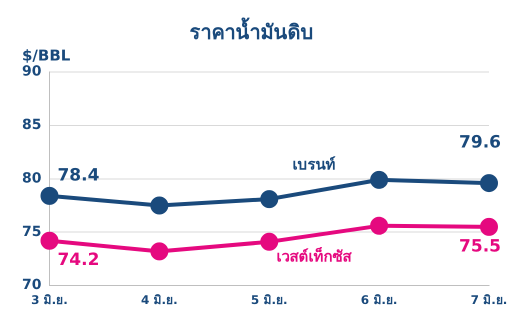 The image size is (519, 331). I want to click on data-label: 79.6, so click(480, 142).